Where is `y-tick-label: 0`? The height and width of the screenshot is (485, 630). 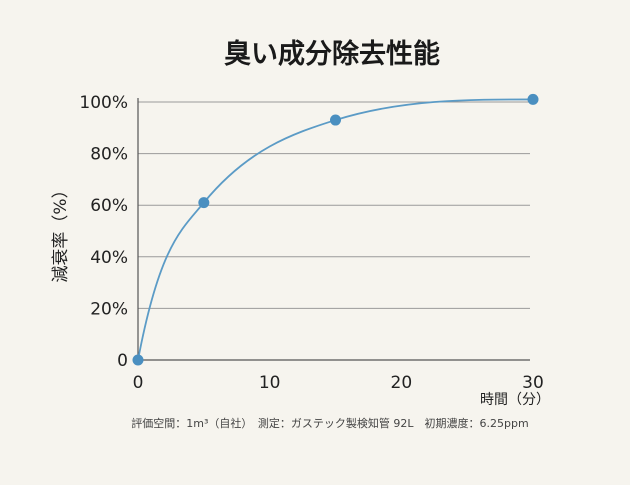 y-tick-label: 0 is located at coordinates (122, 361).